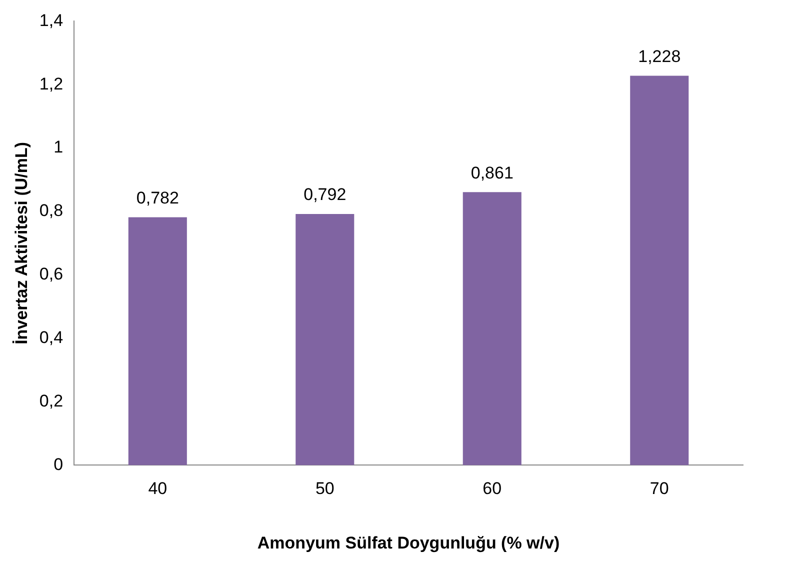 This screenshot has height=570, width=785. I want to click on x-tick-label: 40, so click(158, 488).